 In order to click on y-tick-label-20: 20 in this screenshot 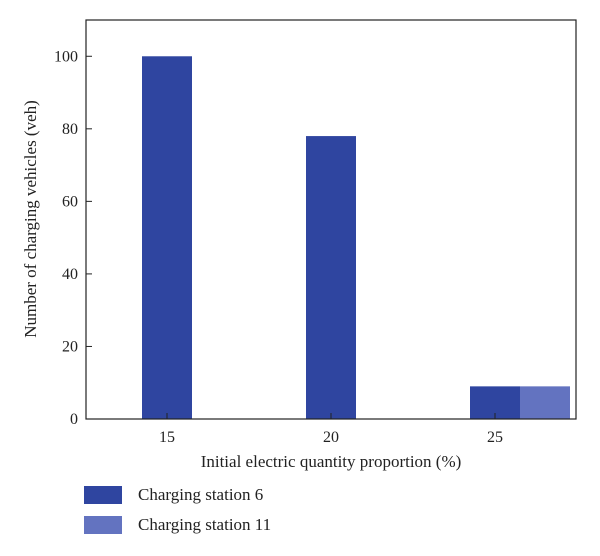, I will do `click(70, 346)`.